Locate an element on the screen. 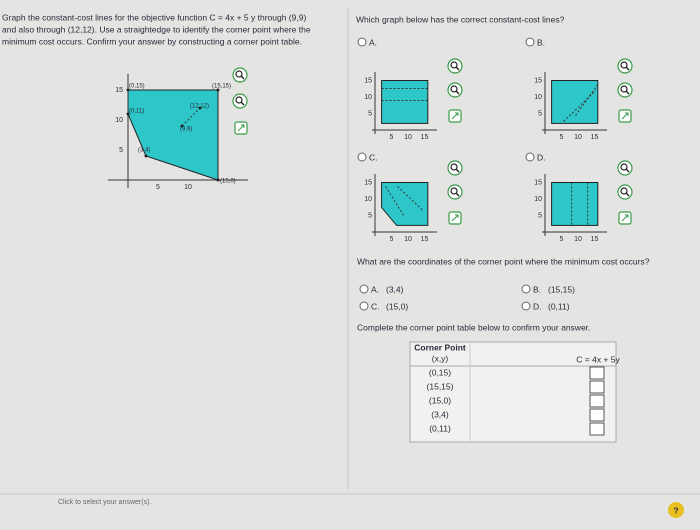 Image resolution: width=700 pixels, height=530 pixels. table is located at coordinates (513, 392).